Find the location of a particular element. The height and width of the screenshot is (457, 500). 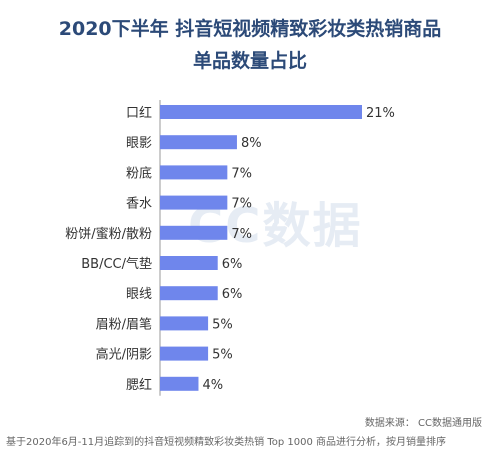

value-label: 4% is located at coordinates (212, 385).